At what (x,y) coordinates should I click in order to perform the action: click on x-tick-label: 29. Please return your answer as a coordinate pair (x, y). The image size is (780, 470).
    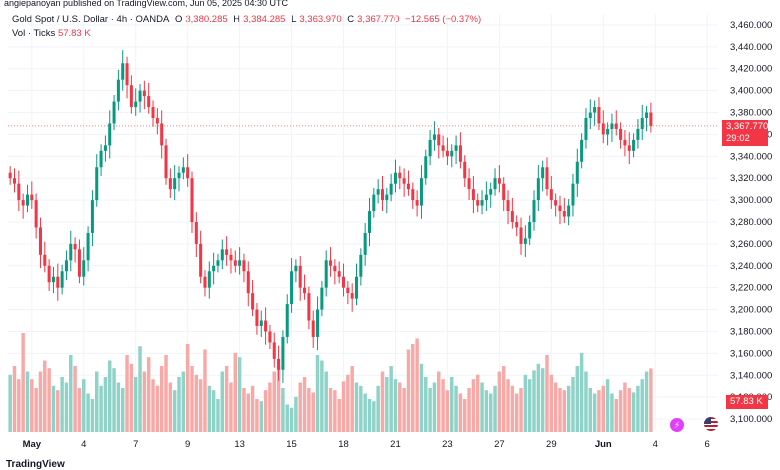
    Looking at the image, I should click on (551, 444).